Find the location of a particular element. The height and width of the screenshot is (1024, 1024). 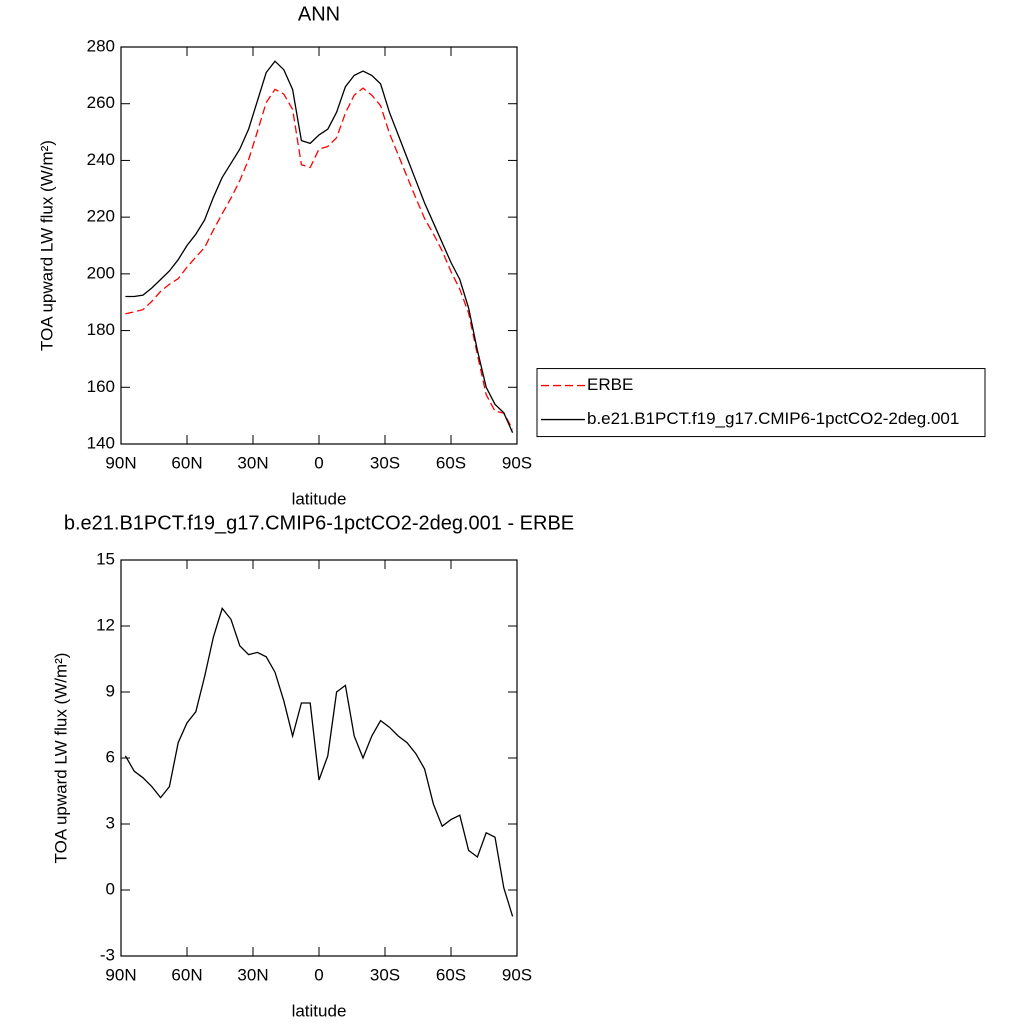

y-tick-label: 240 is located at coordinates (101, 159).